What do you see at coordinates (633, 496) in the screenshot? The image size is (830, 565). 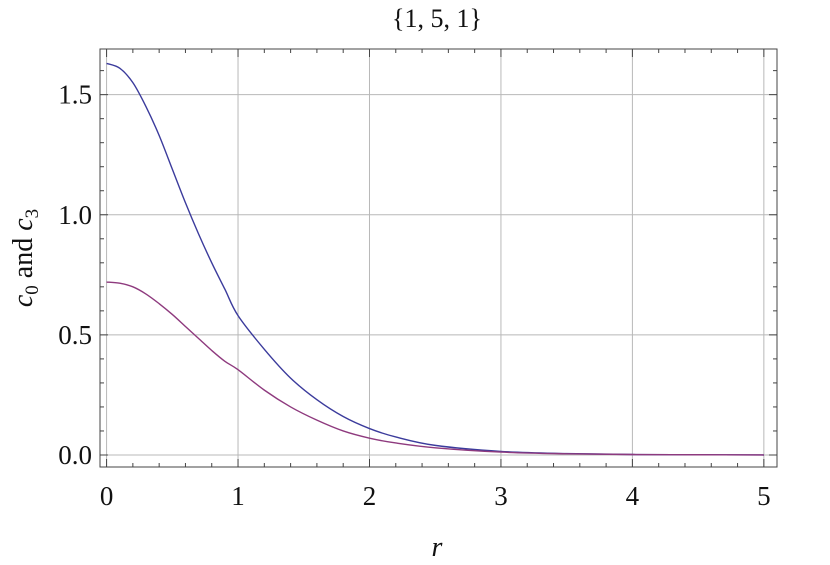 I see `x-tick-label: 4` at bounding box center [633, 496].